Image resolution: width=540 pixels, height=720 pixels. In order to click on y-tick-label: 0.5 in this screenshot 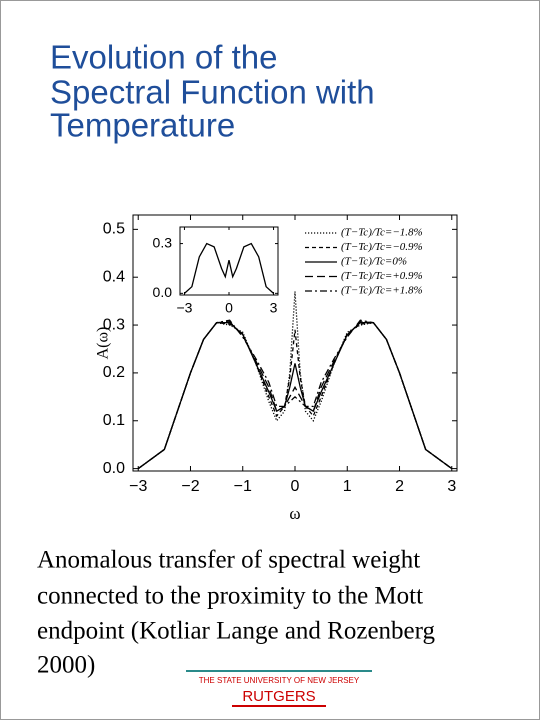, I will do `click(114, 229)`.